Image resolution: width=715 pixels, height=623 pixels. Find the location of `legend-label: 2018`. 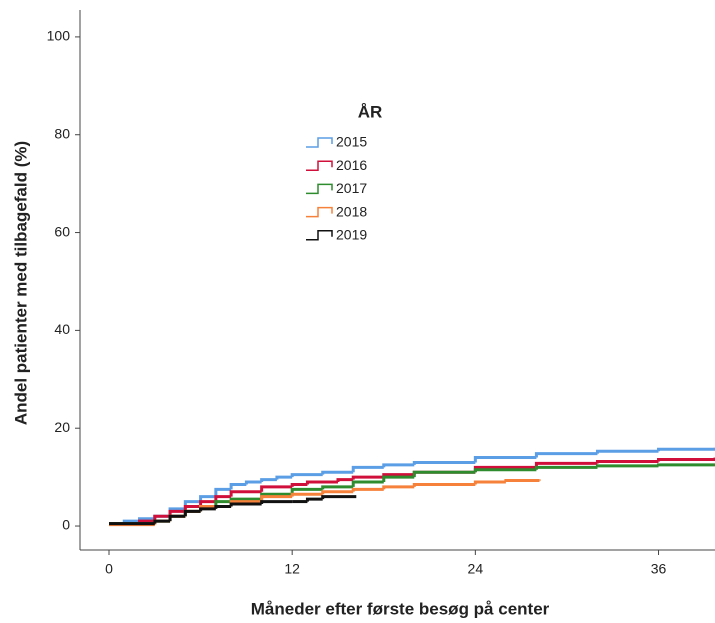

legend-label: 2018 is located at coordinates (351, 211).